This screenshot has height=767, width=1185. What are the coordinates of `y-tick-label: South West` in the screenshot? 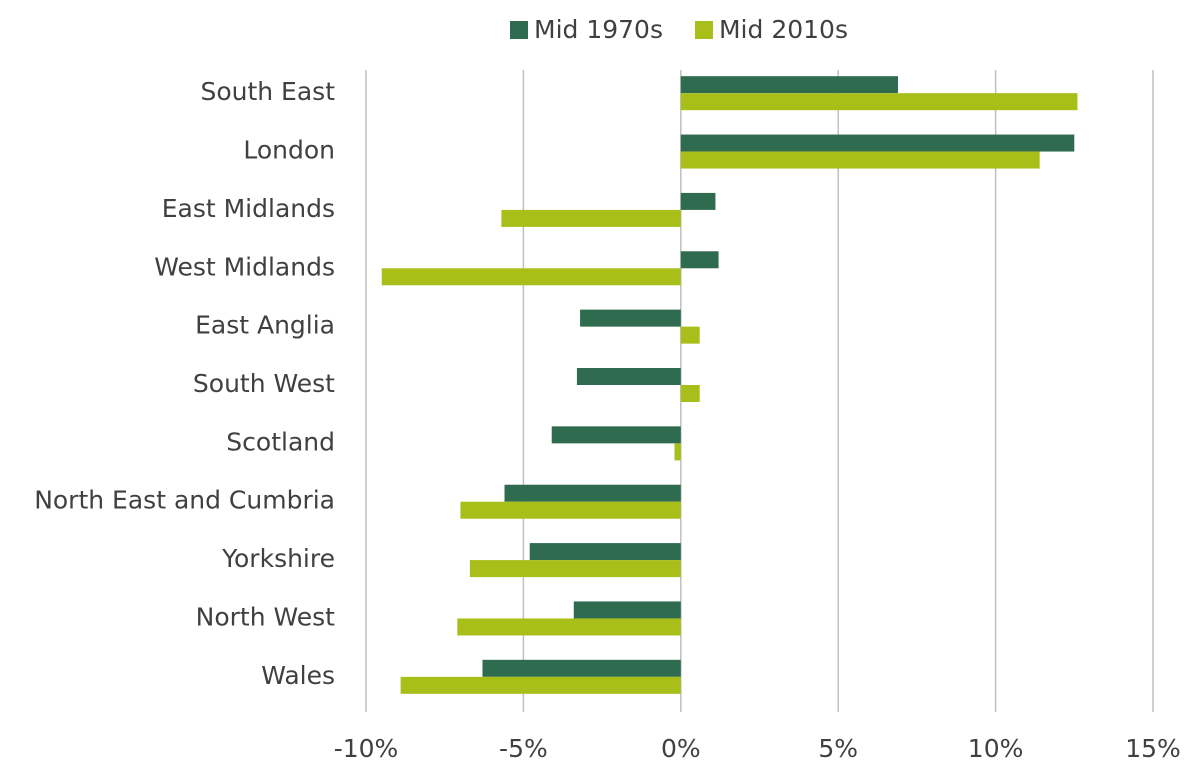 It's located at (264, 383).